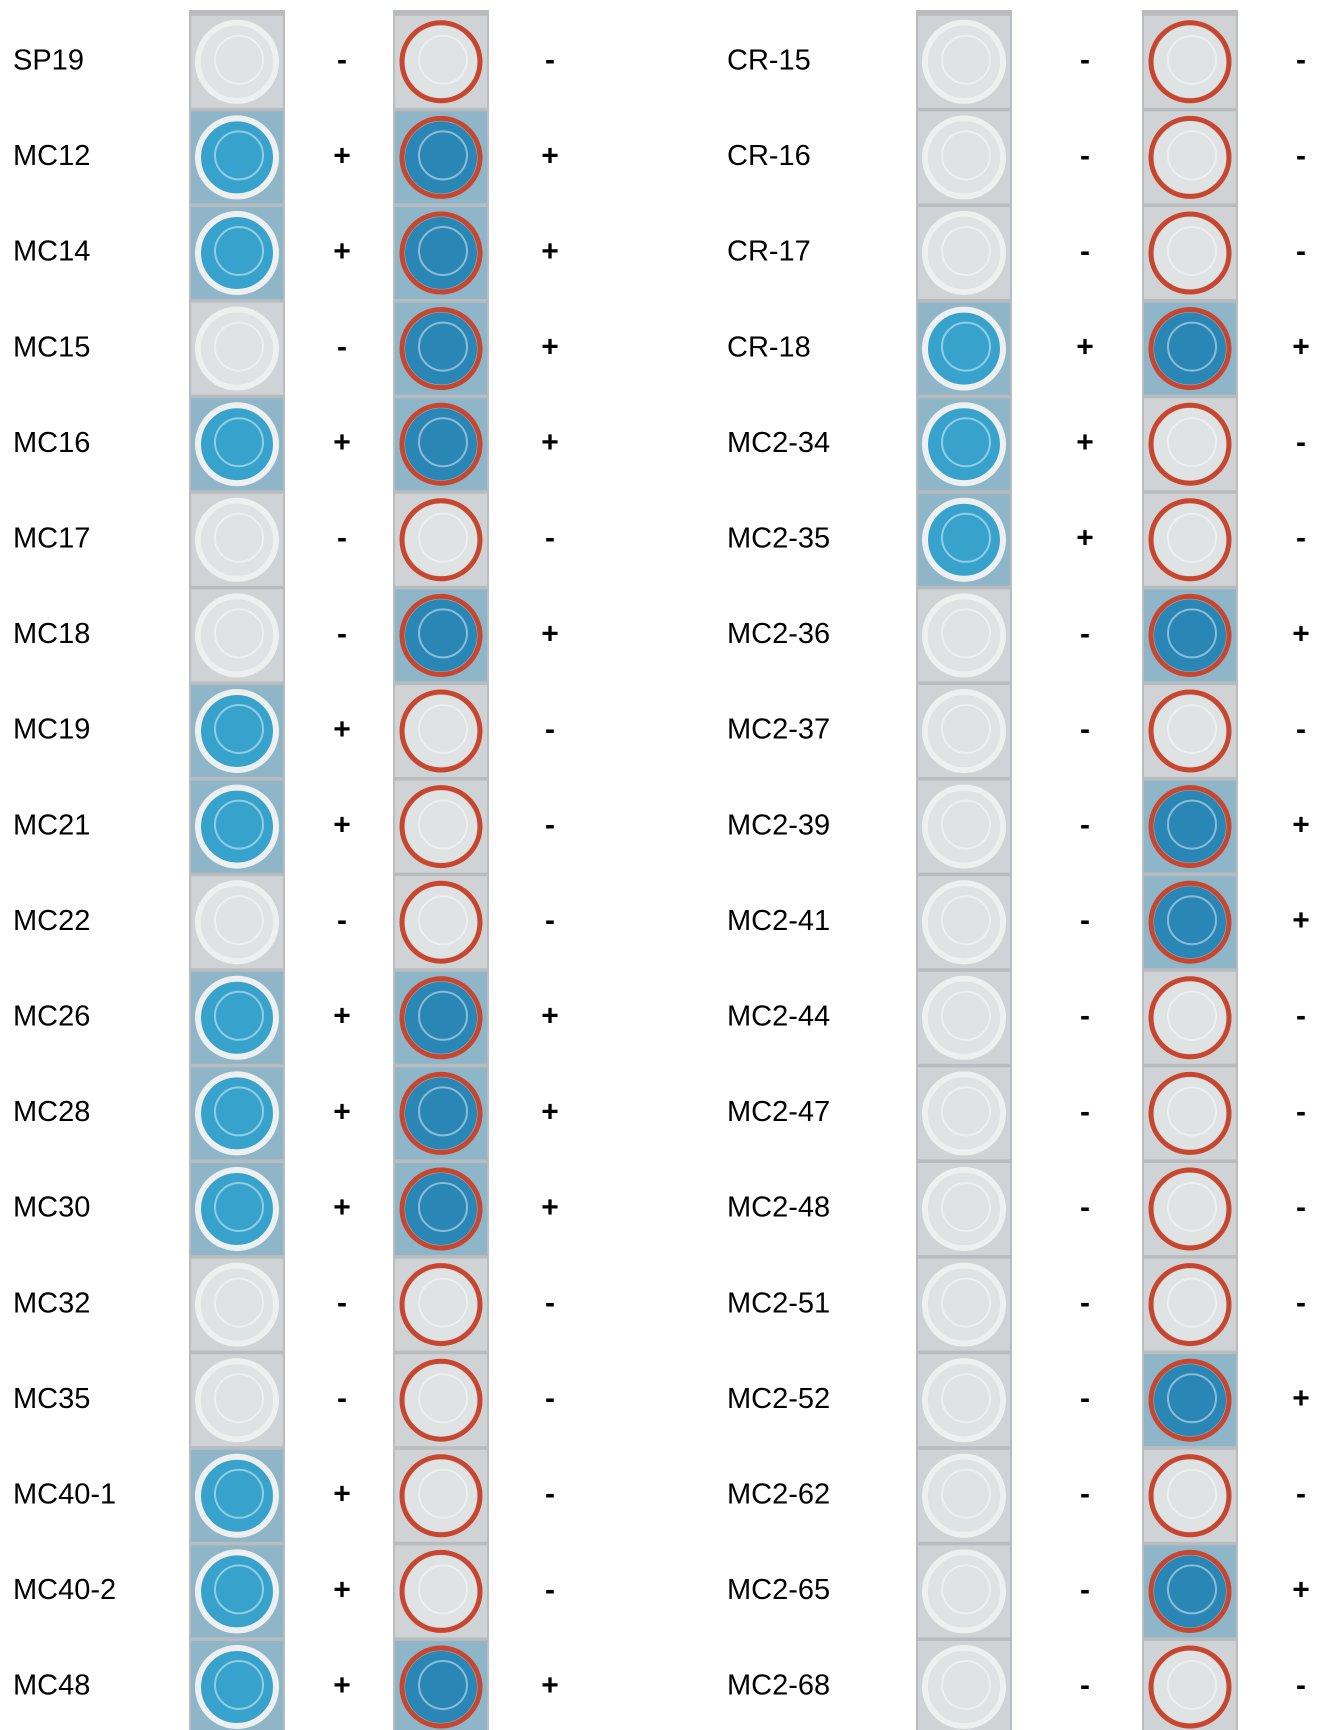 The image size is (1335, 1730). Describe the element at coordinates (778, 1494) in the screenshot. I see `sample-label: MC2-62` at that location.